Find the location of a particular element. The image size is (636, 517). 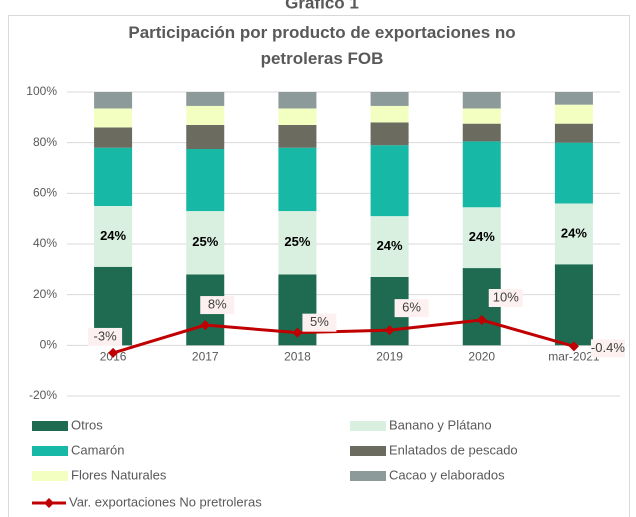

legend-label: Cacao y elaborados is located at coordinates (447, 474).